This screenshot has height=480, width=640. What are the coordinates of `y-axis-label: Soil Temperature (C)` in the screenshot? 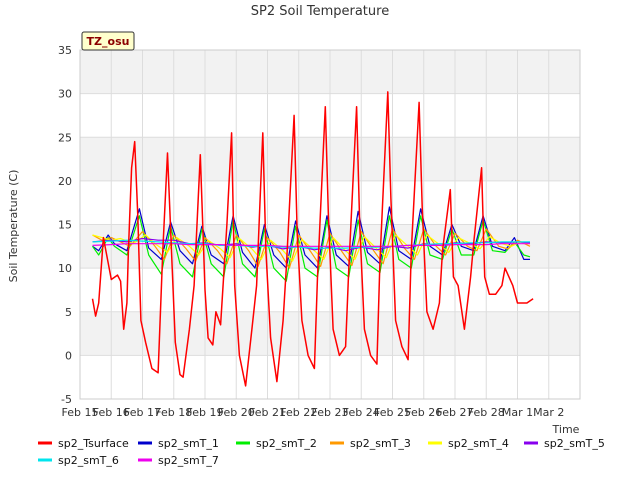 It's located at (13, 226).